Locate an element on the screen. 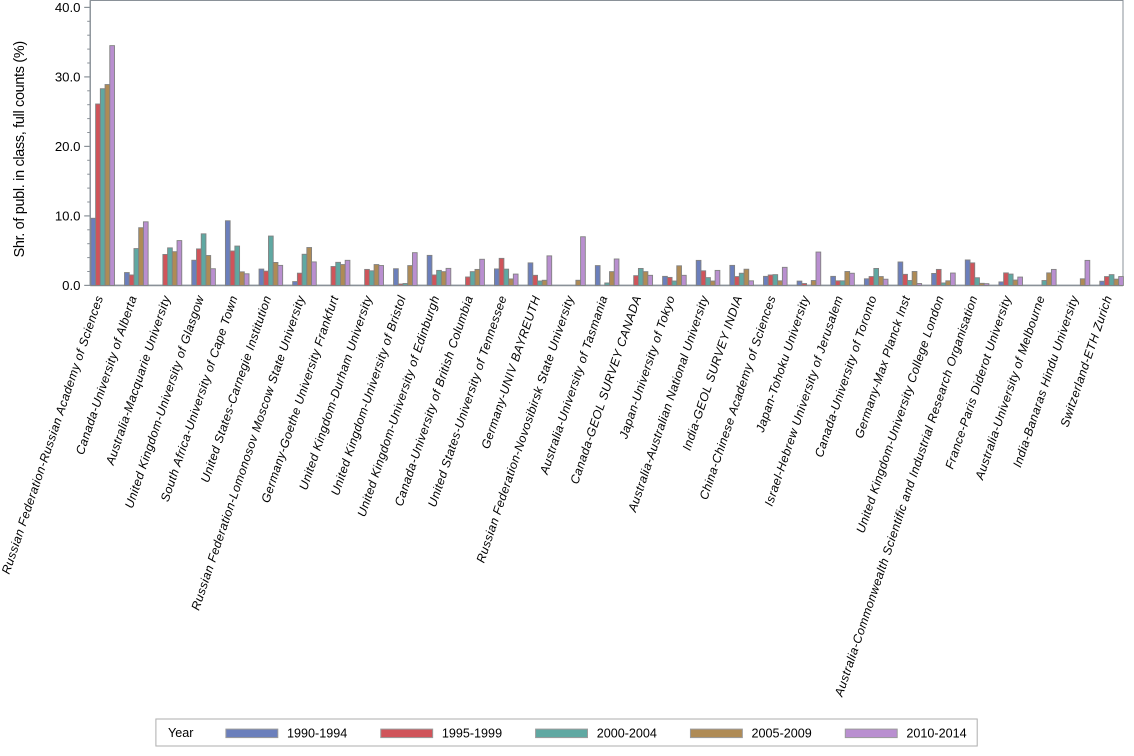 The height and width of the screenshot is (756, 1134). svg-text: 2005-2009 is located at coordinates (782, 734).